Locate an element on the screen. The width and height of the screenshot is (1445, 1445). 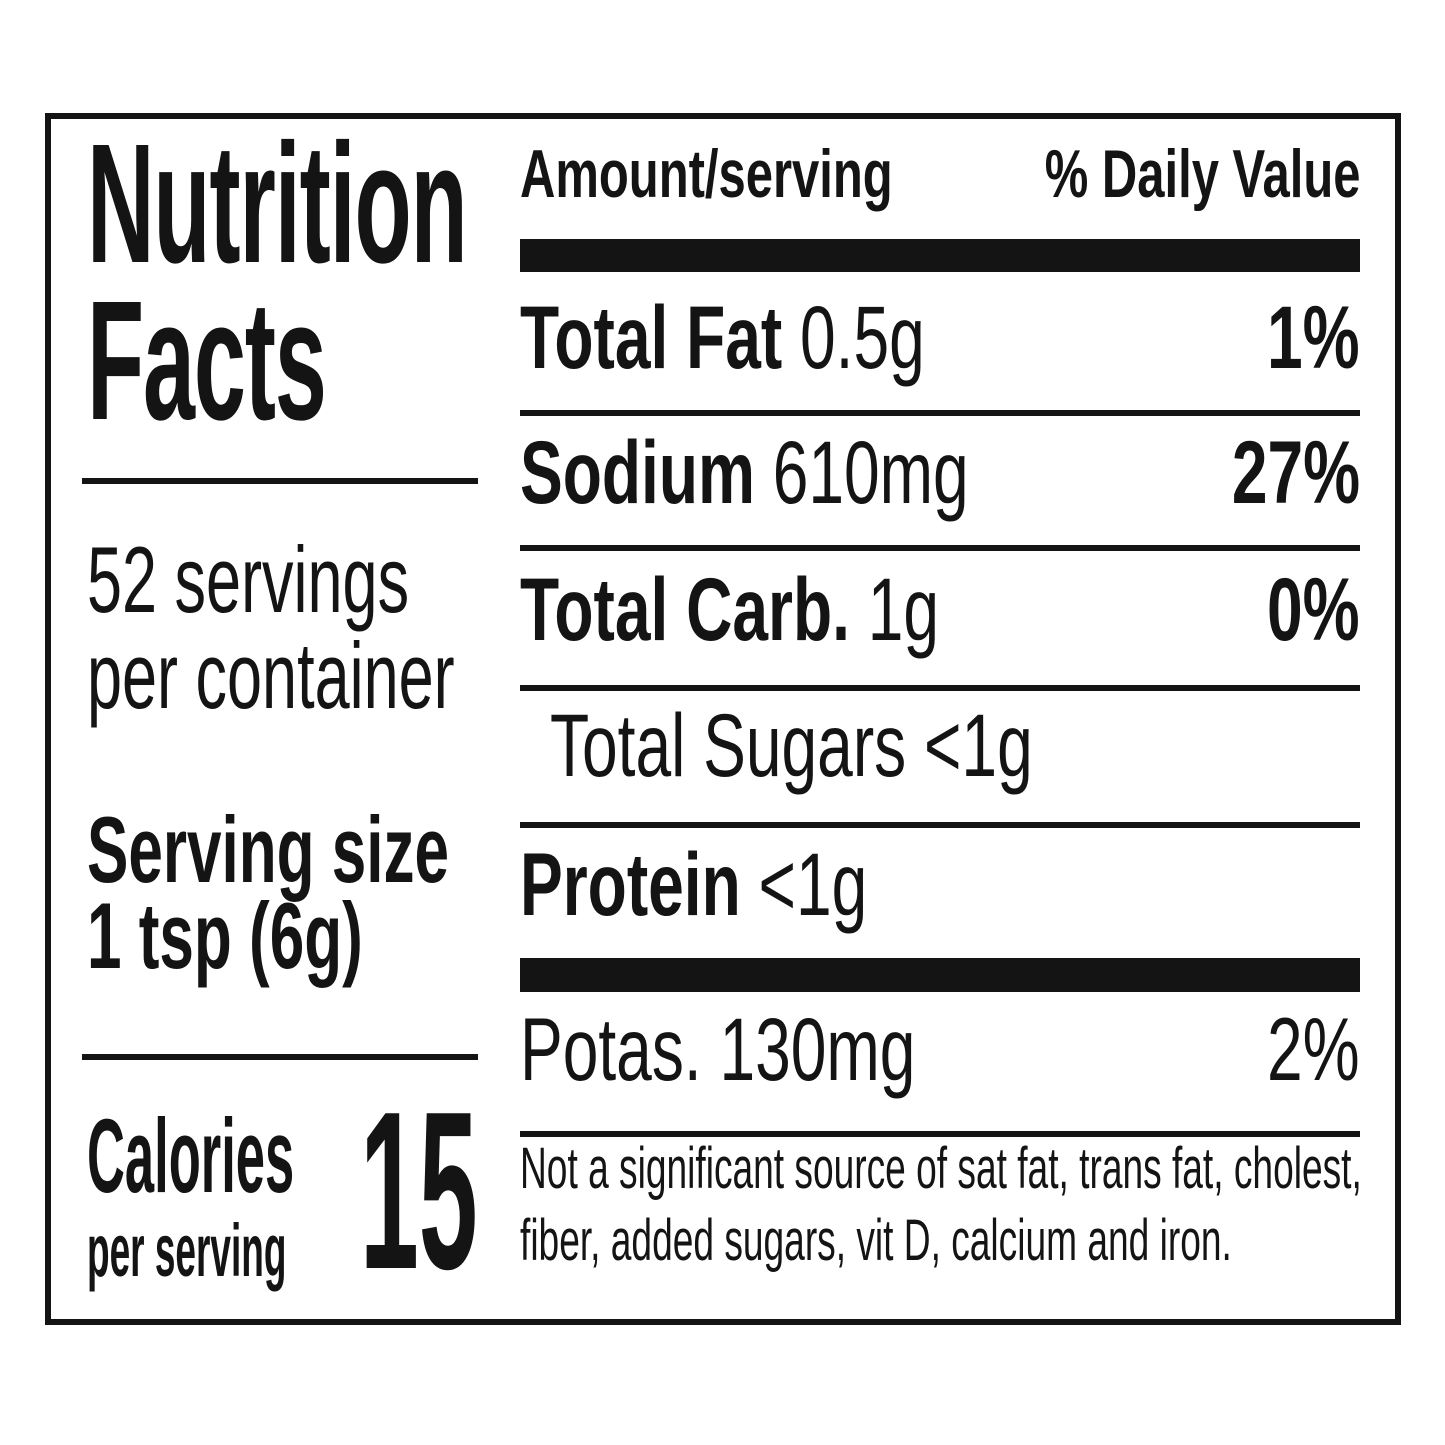
calories-sublabel: per serving is located at coordinates (187, 1250).